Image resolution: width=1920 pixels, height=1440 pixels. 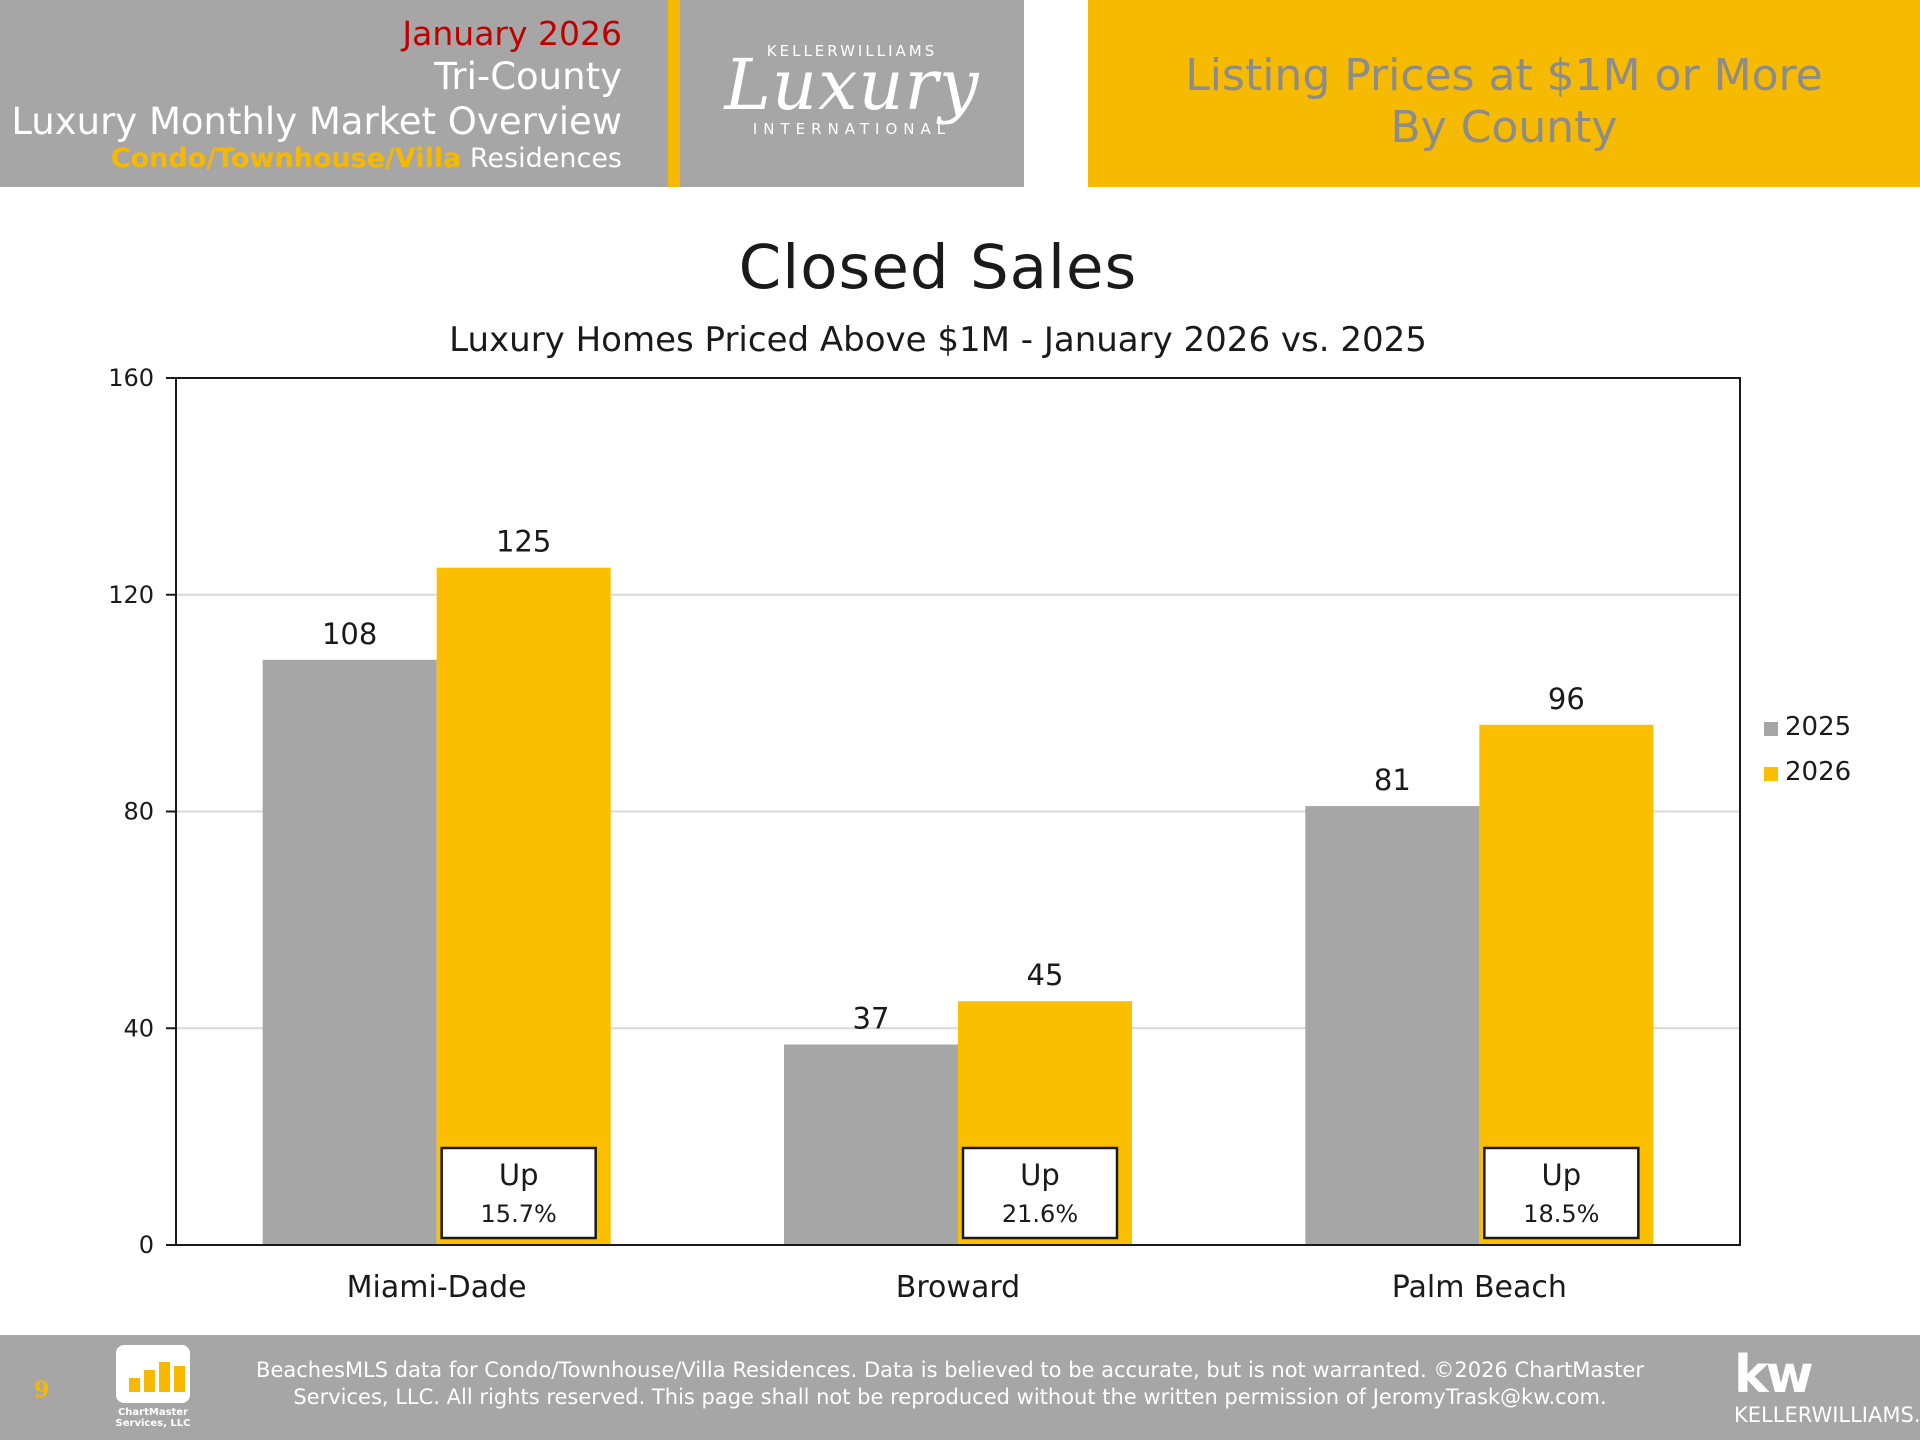 I want to click on page-number: 9, so click(x=42, y=1390).